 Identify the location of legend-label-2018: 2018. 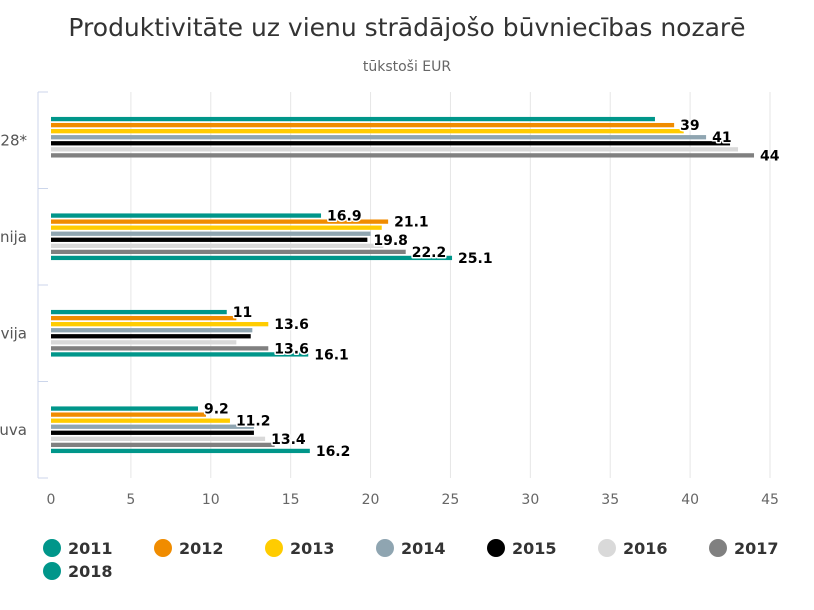
(90, 571).